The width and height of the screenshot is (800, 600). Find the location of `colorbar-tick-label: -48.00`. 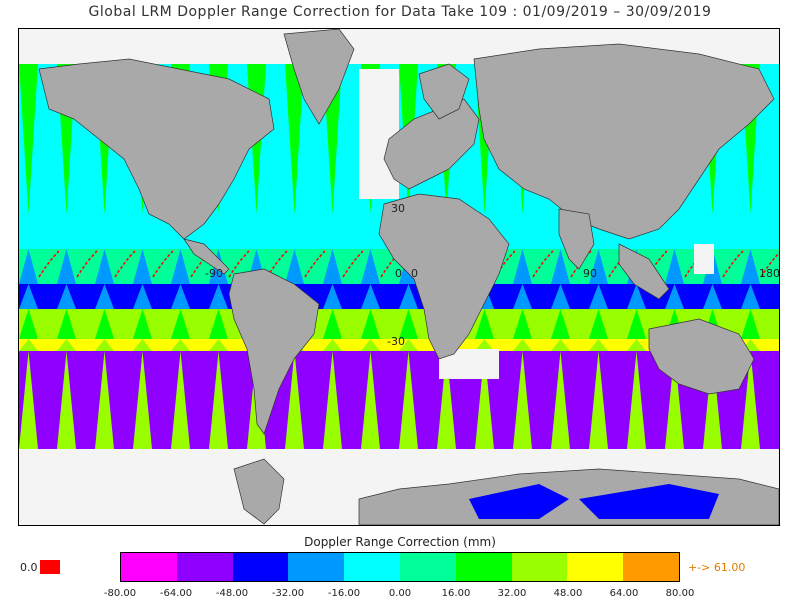

colorbar-tick-label: -48.00 is located at coordinates (232, 593).